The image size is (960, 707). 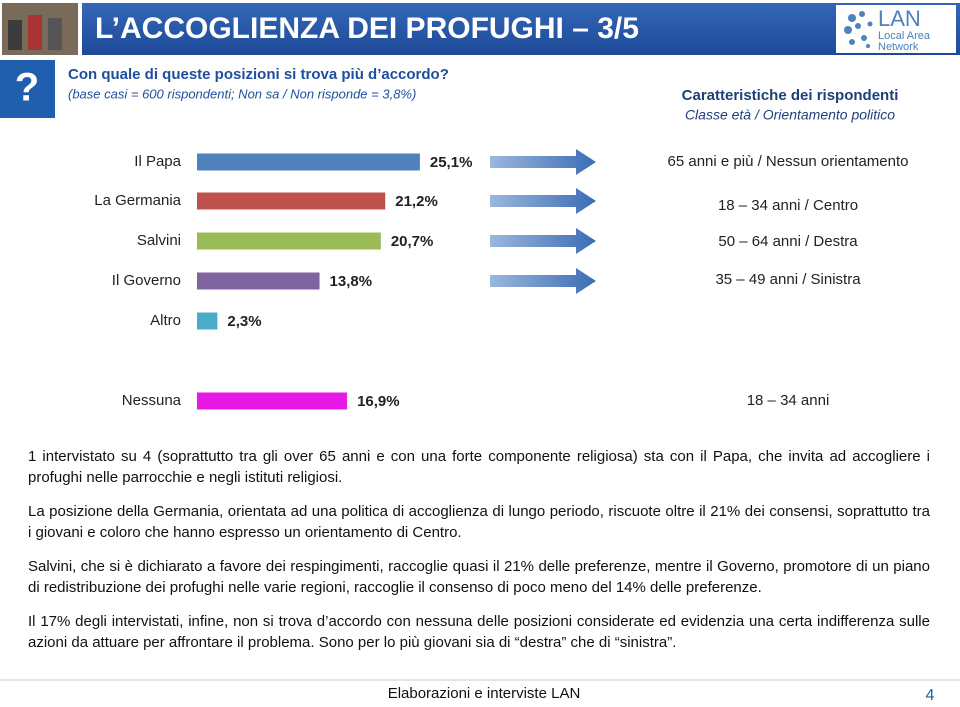 I want to click on characteristic: 18 – 34 anni, so click(x=788, y=400).